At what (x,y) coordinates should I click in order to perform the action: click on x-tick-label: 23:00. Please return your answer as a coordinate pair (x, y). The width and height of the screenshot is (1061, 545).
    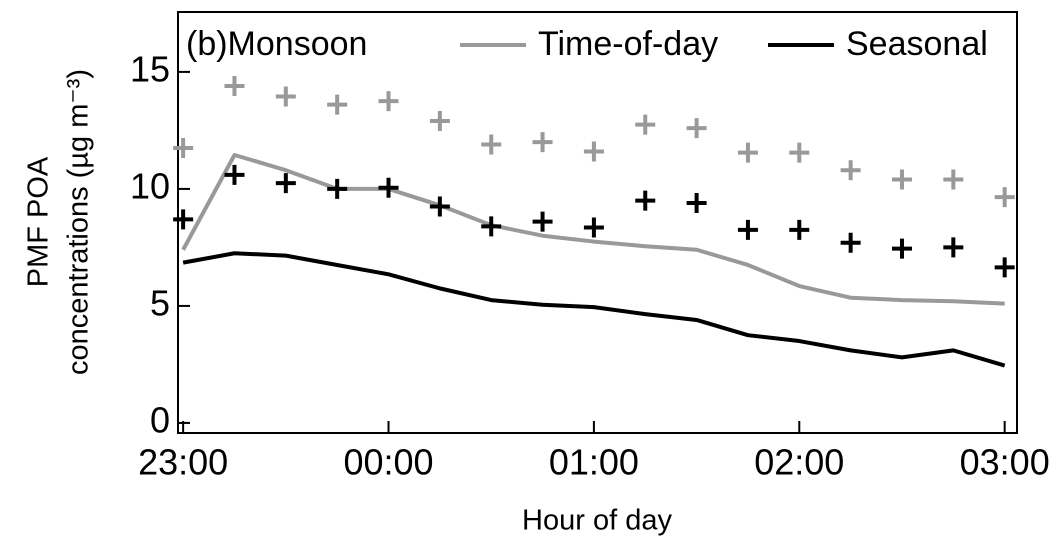
    Looking at the image, I should click on (183, 462).